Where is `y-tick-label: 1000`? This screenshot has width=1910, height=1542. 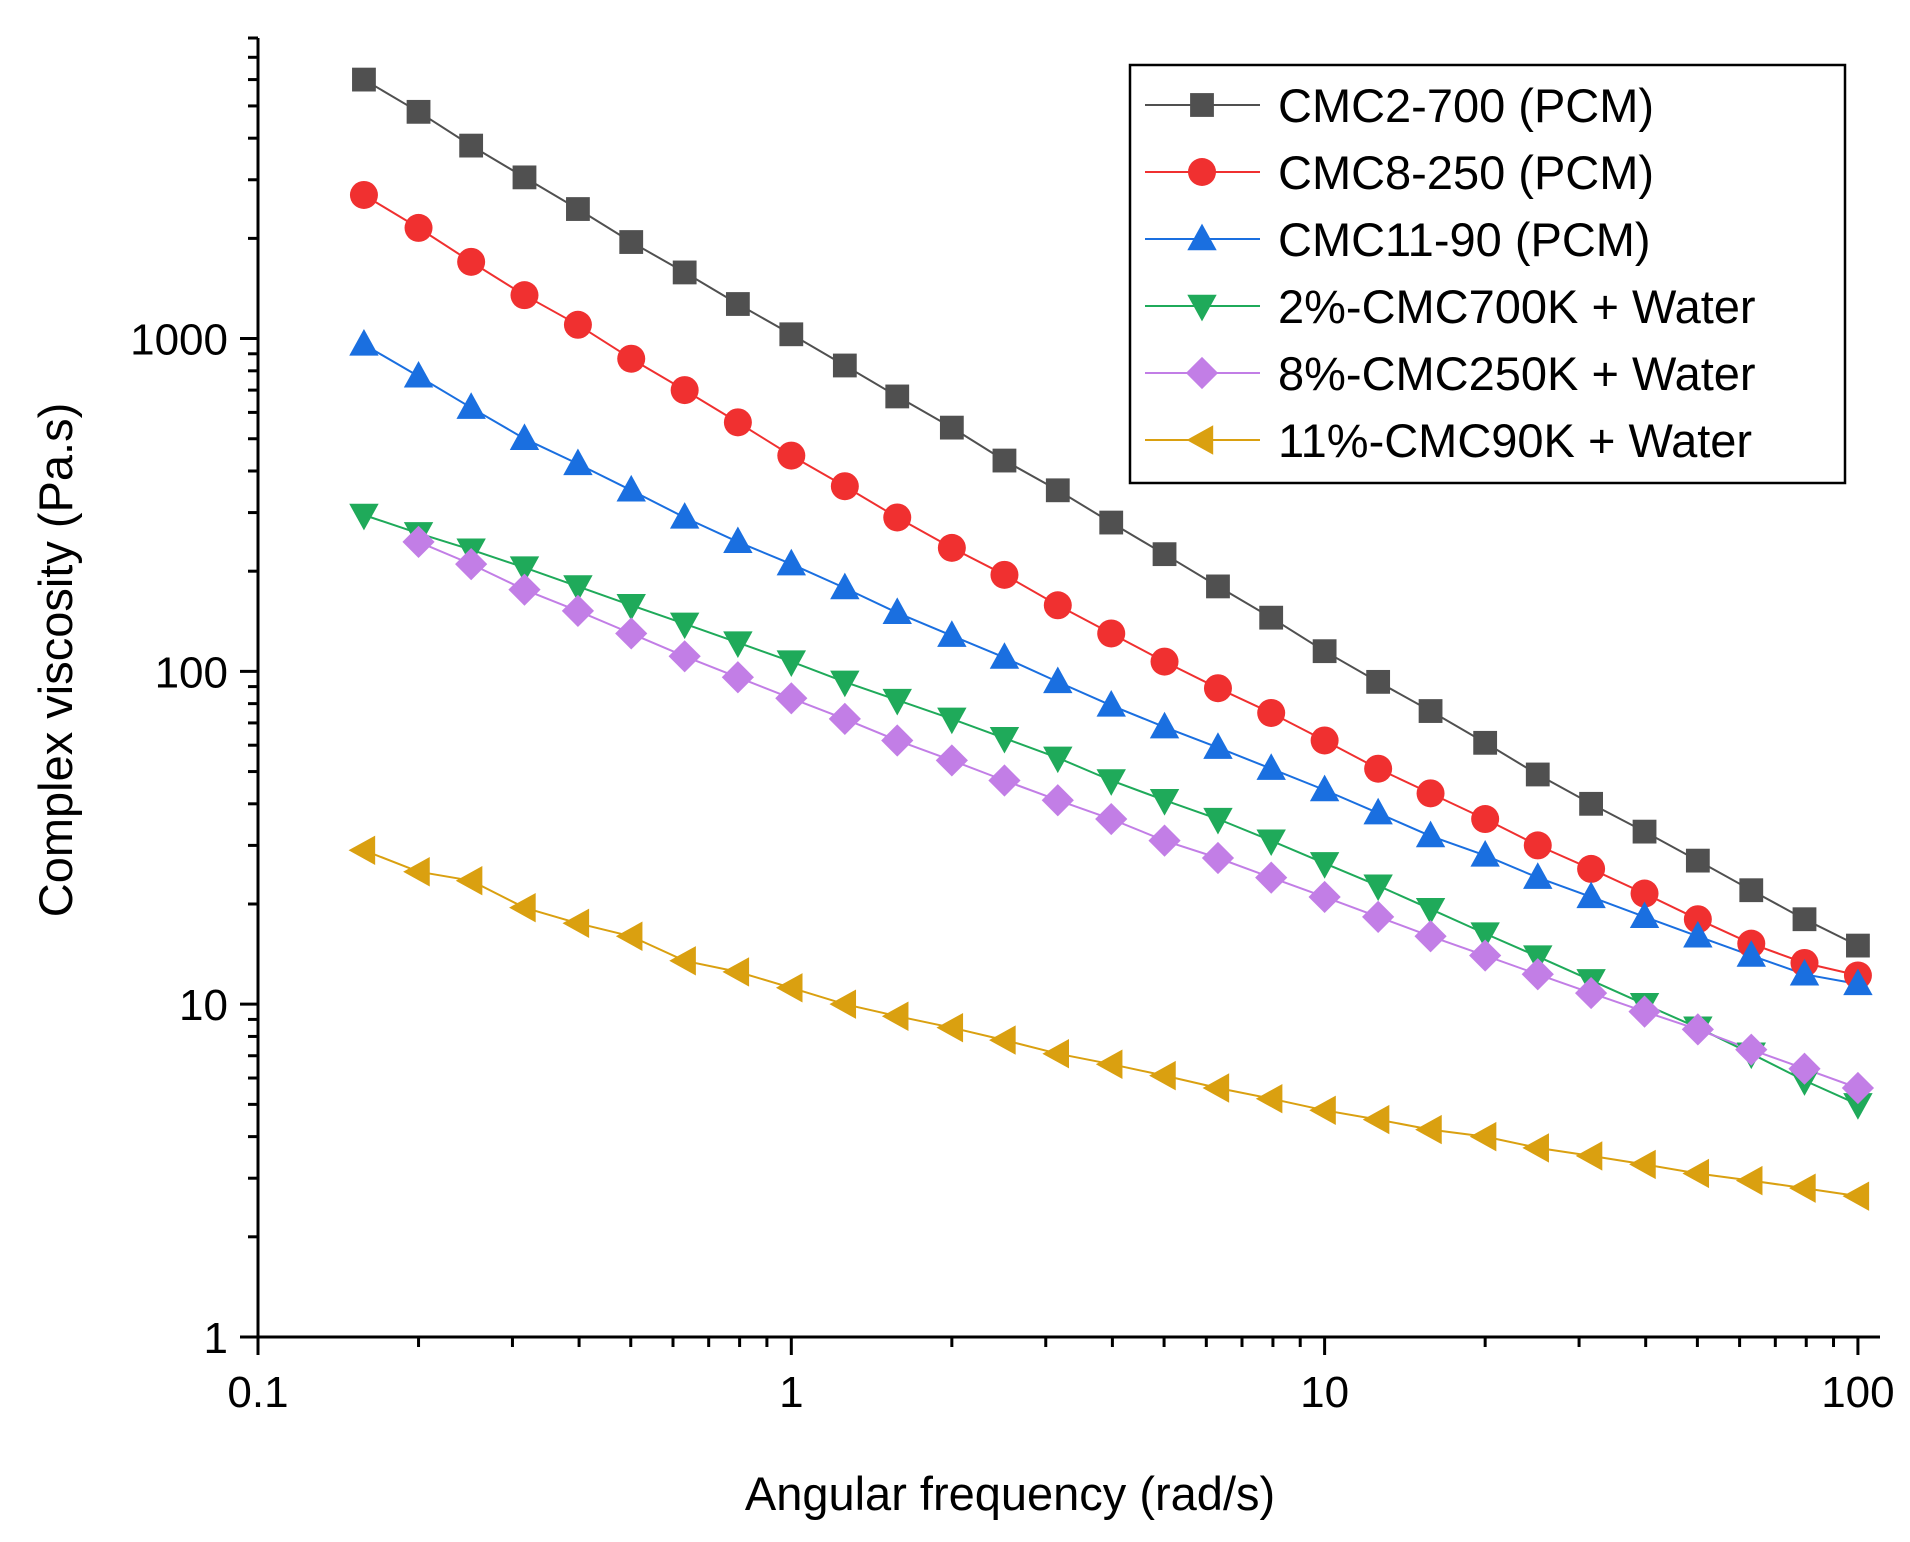 y-tick-label: 1000 is located at coordinates (179, 340).